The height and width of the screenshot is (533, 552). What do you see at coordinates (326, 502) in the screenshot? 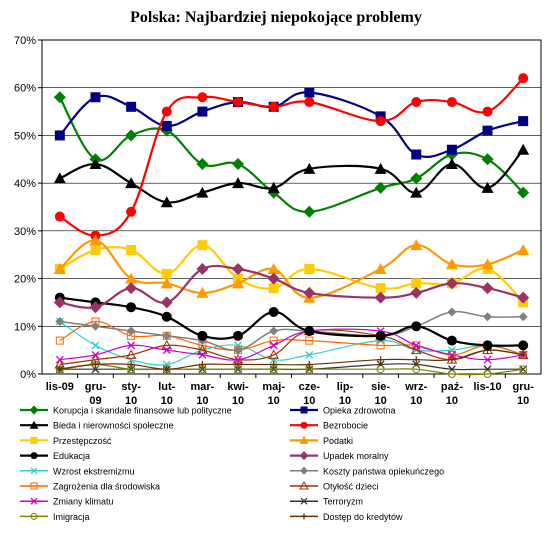
I see `legend-item: Terroryzm` at bounding box center [326, 502].